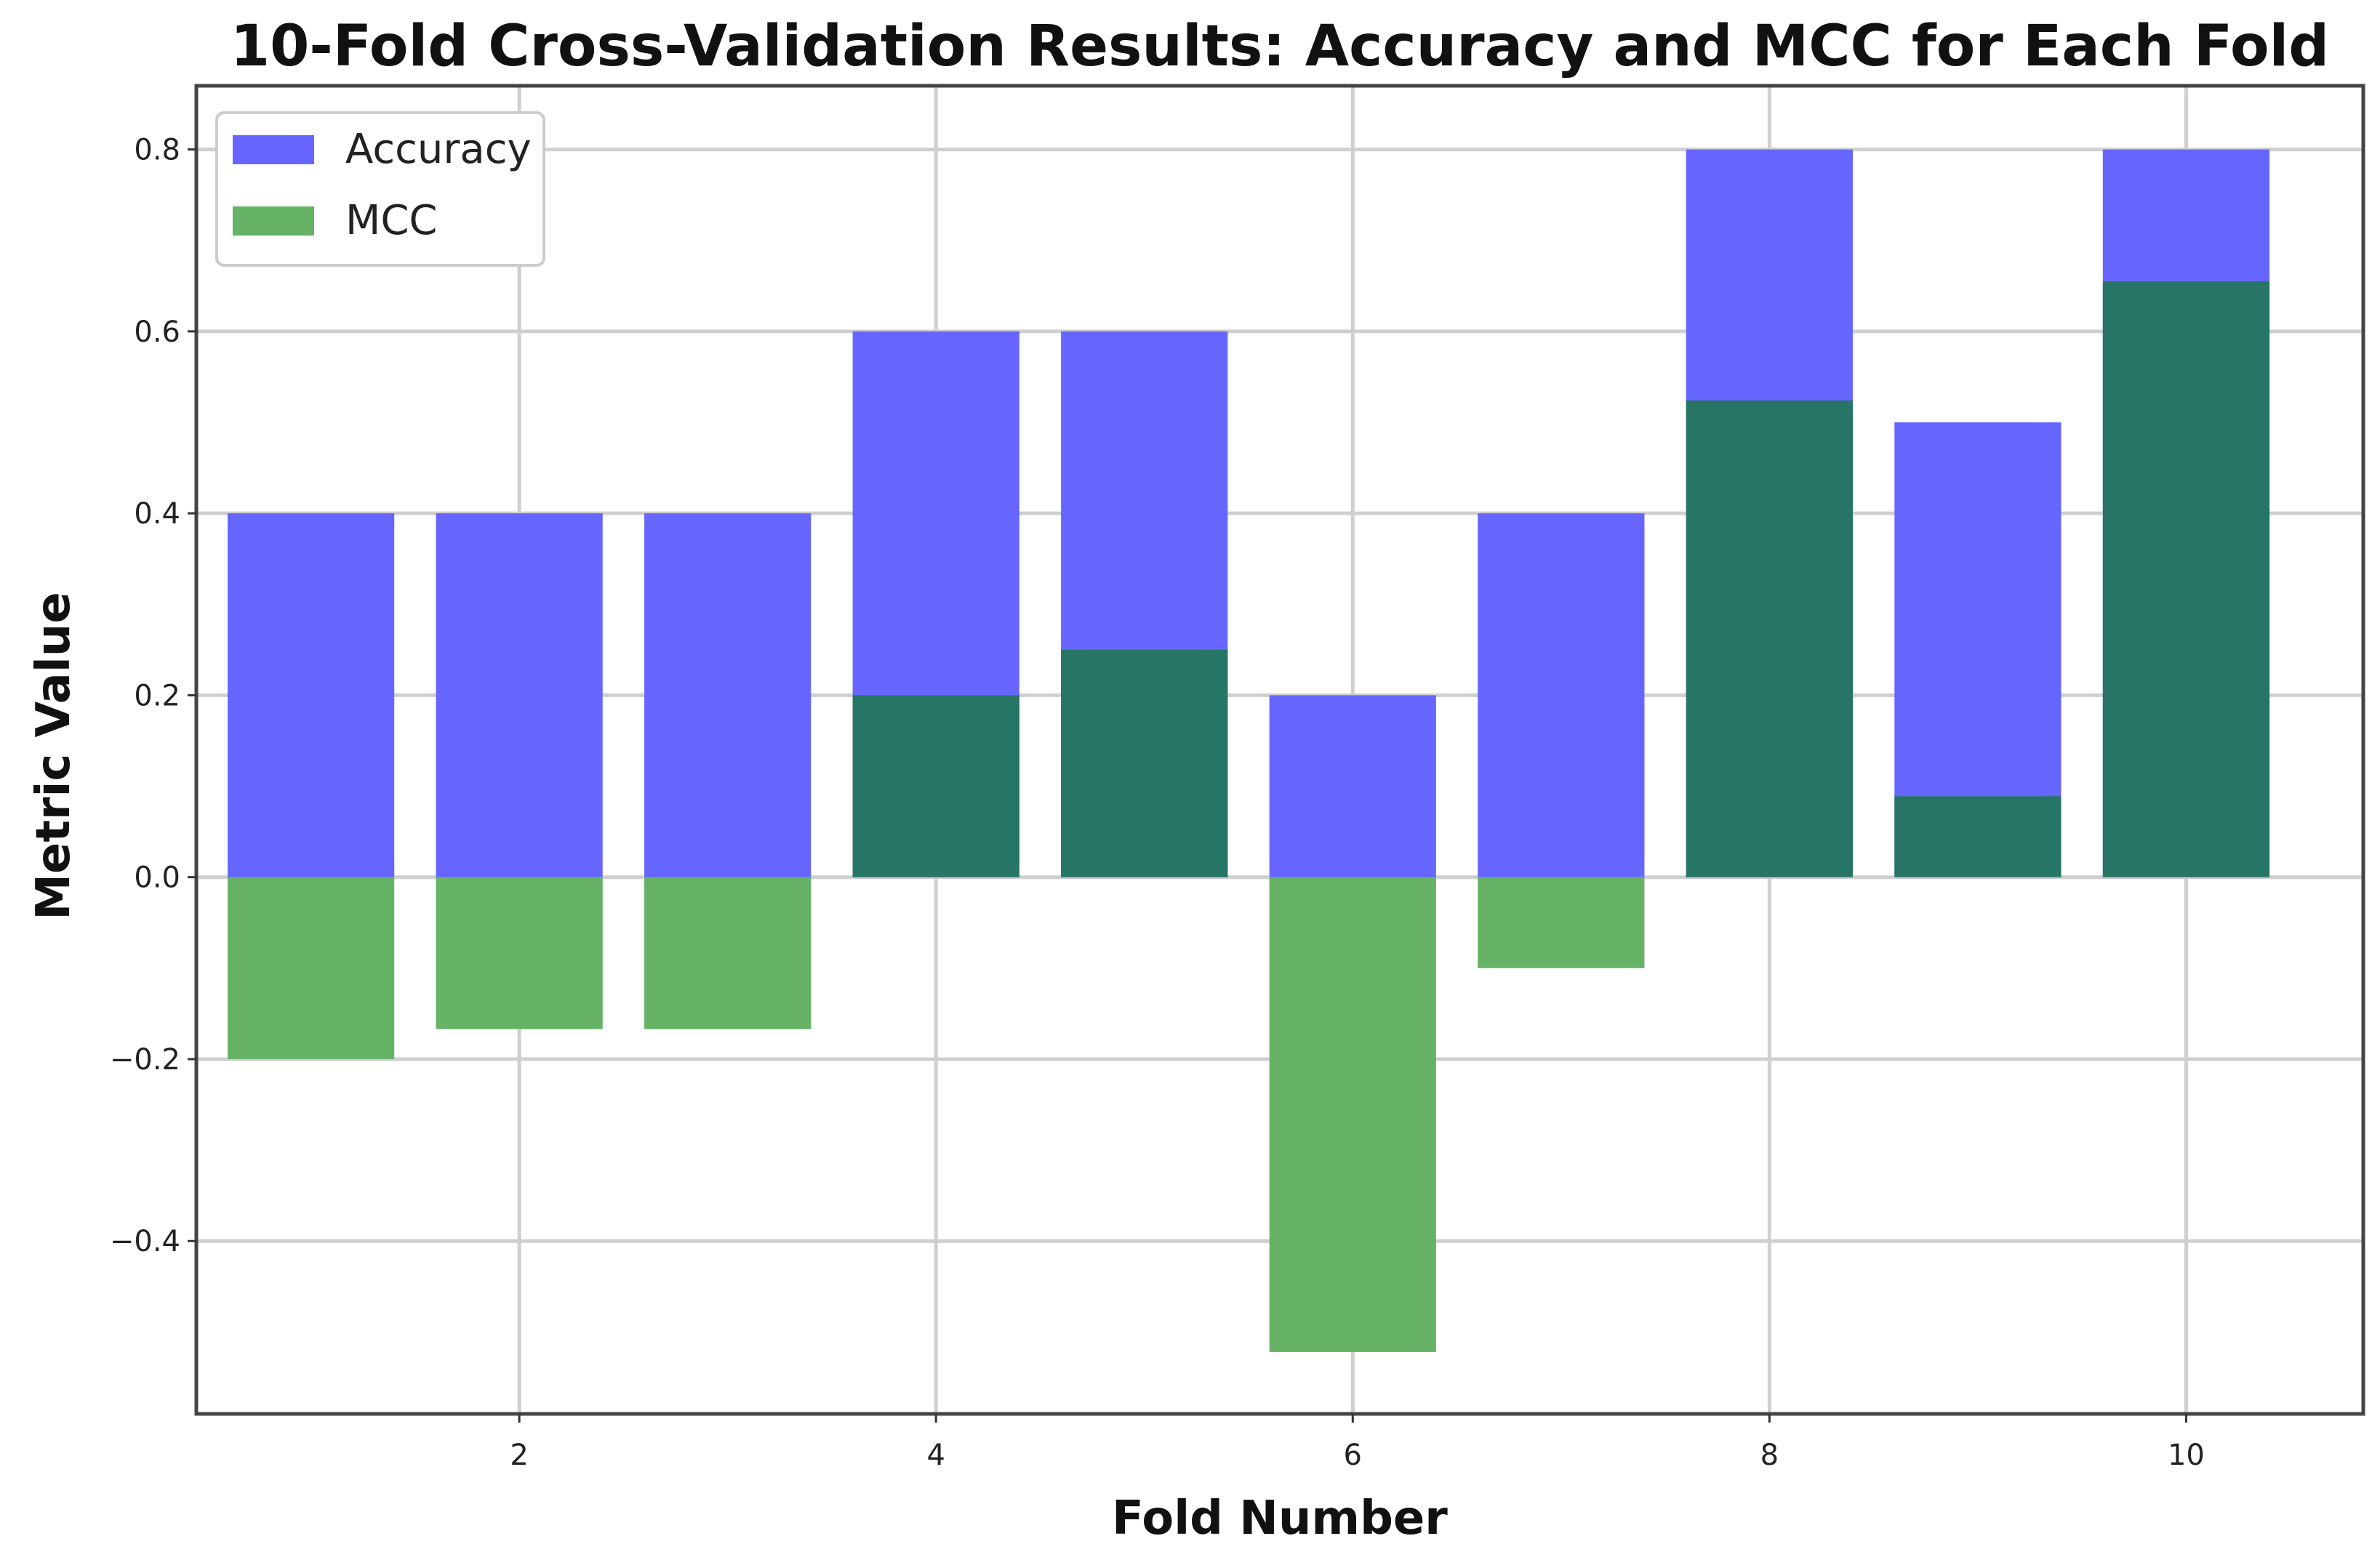 The height and width of the screenshot is (1552, 2380). What do you see at coordinates (2186, 1455) in the screenshot?
I see `x-tick-label: 10` at bounding box center [2186, 1455].